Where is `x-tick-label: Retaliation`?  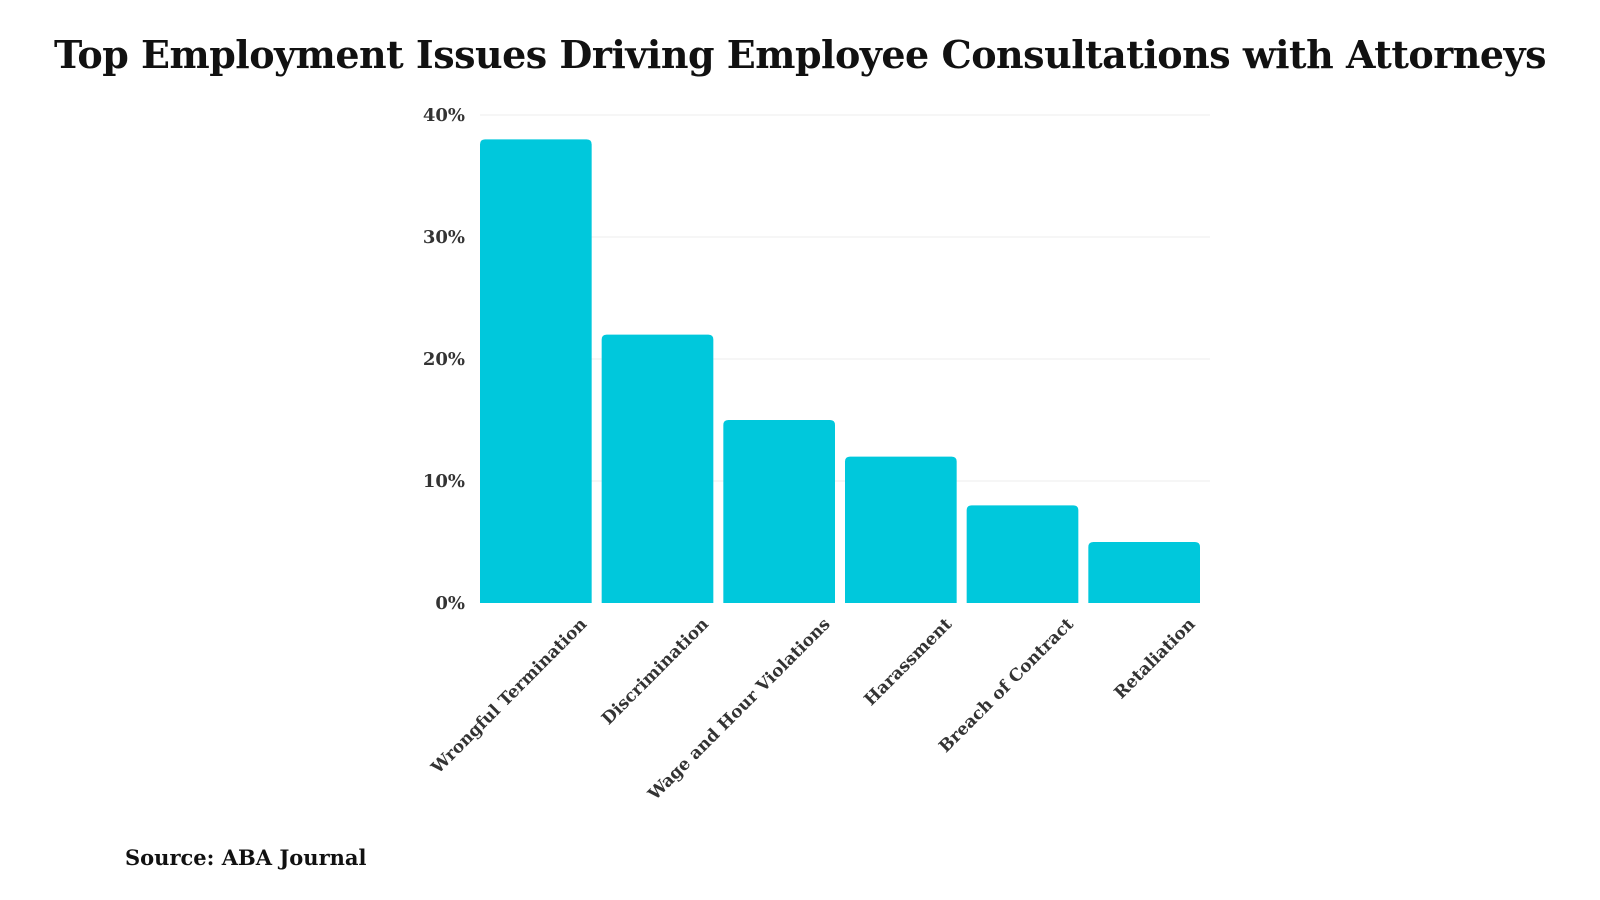 x-tick-label: Retaliation is located at coordinates (1155, 658).